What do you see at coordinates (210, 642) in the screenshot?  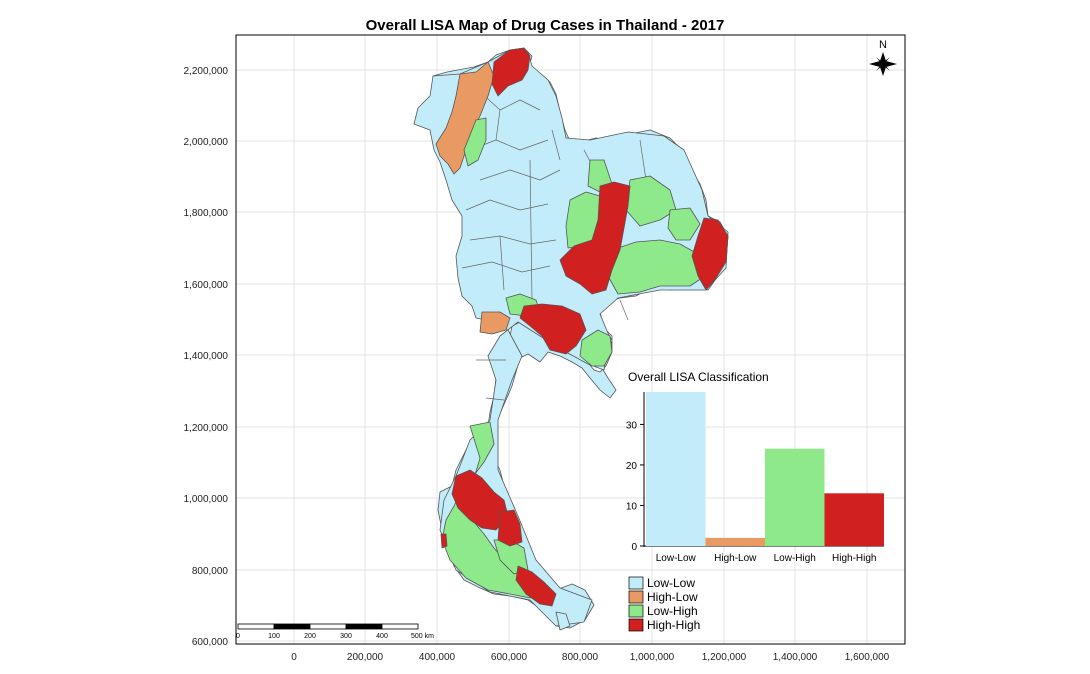 I see `y-tick-label: 600,000` at bounding box center [210, 642].